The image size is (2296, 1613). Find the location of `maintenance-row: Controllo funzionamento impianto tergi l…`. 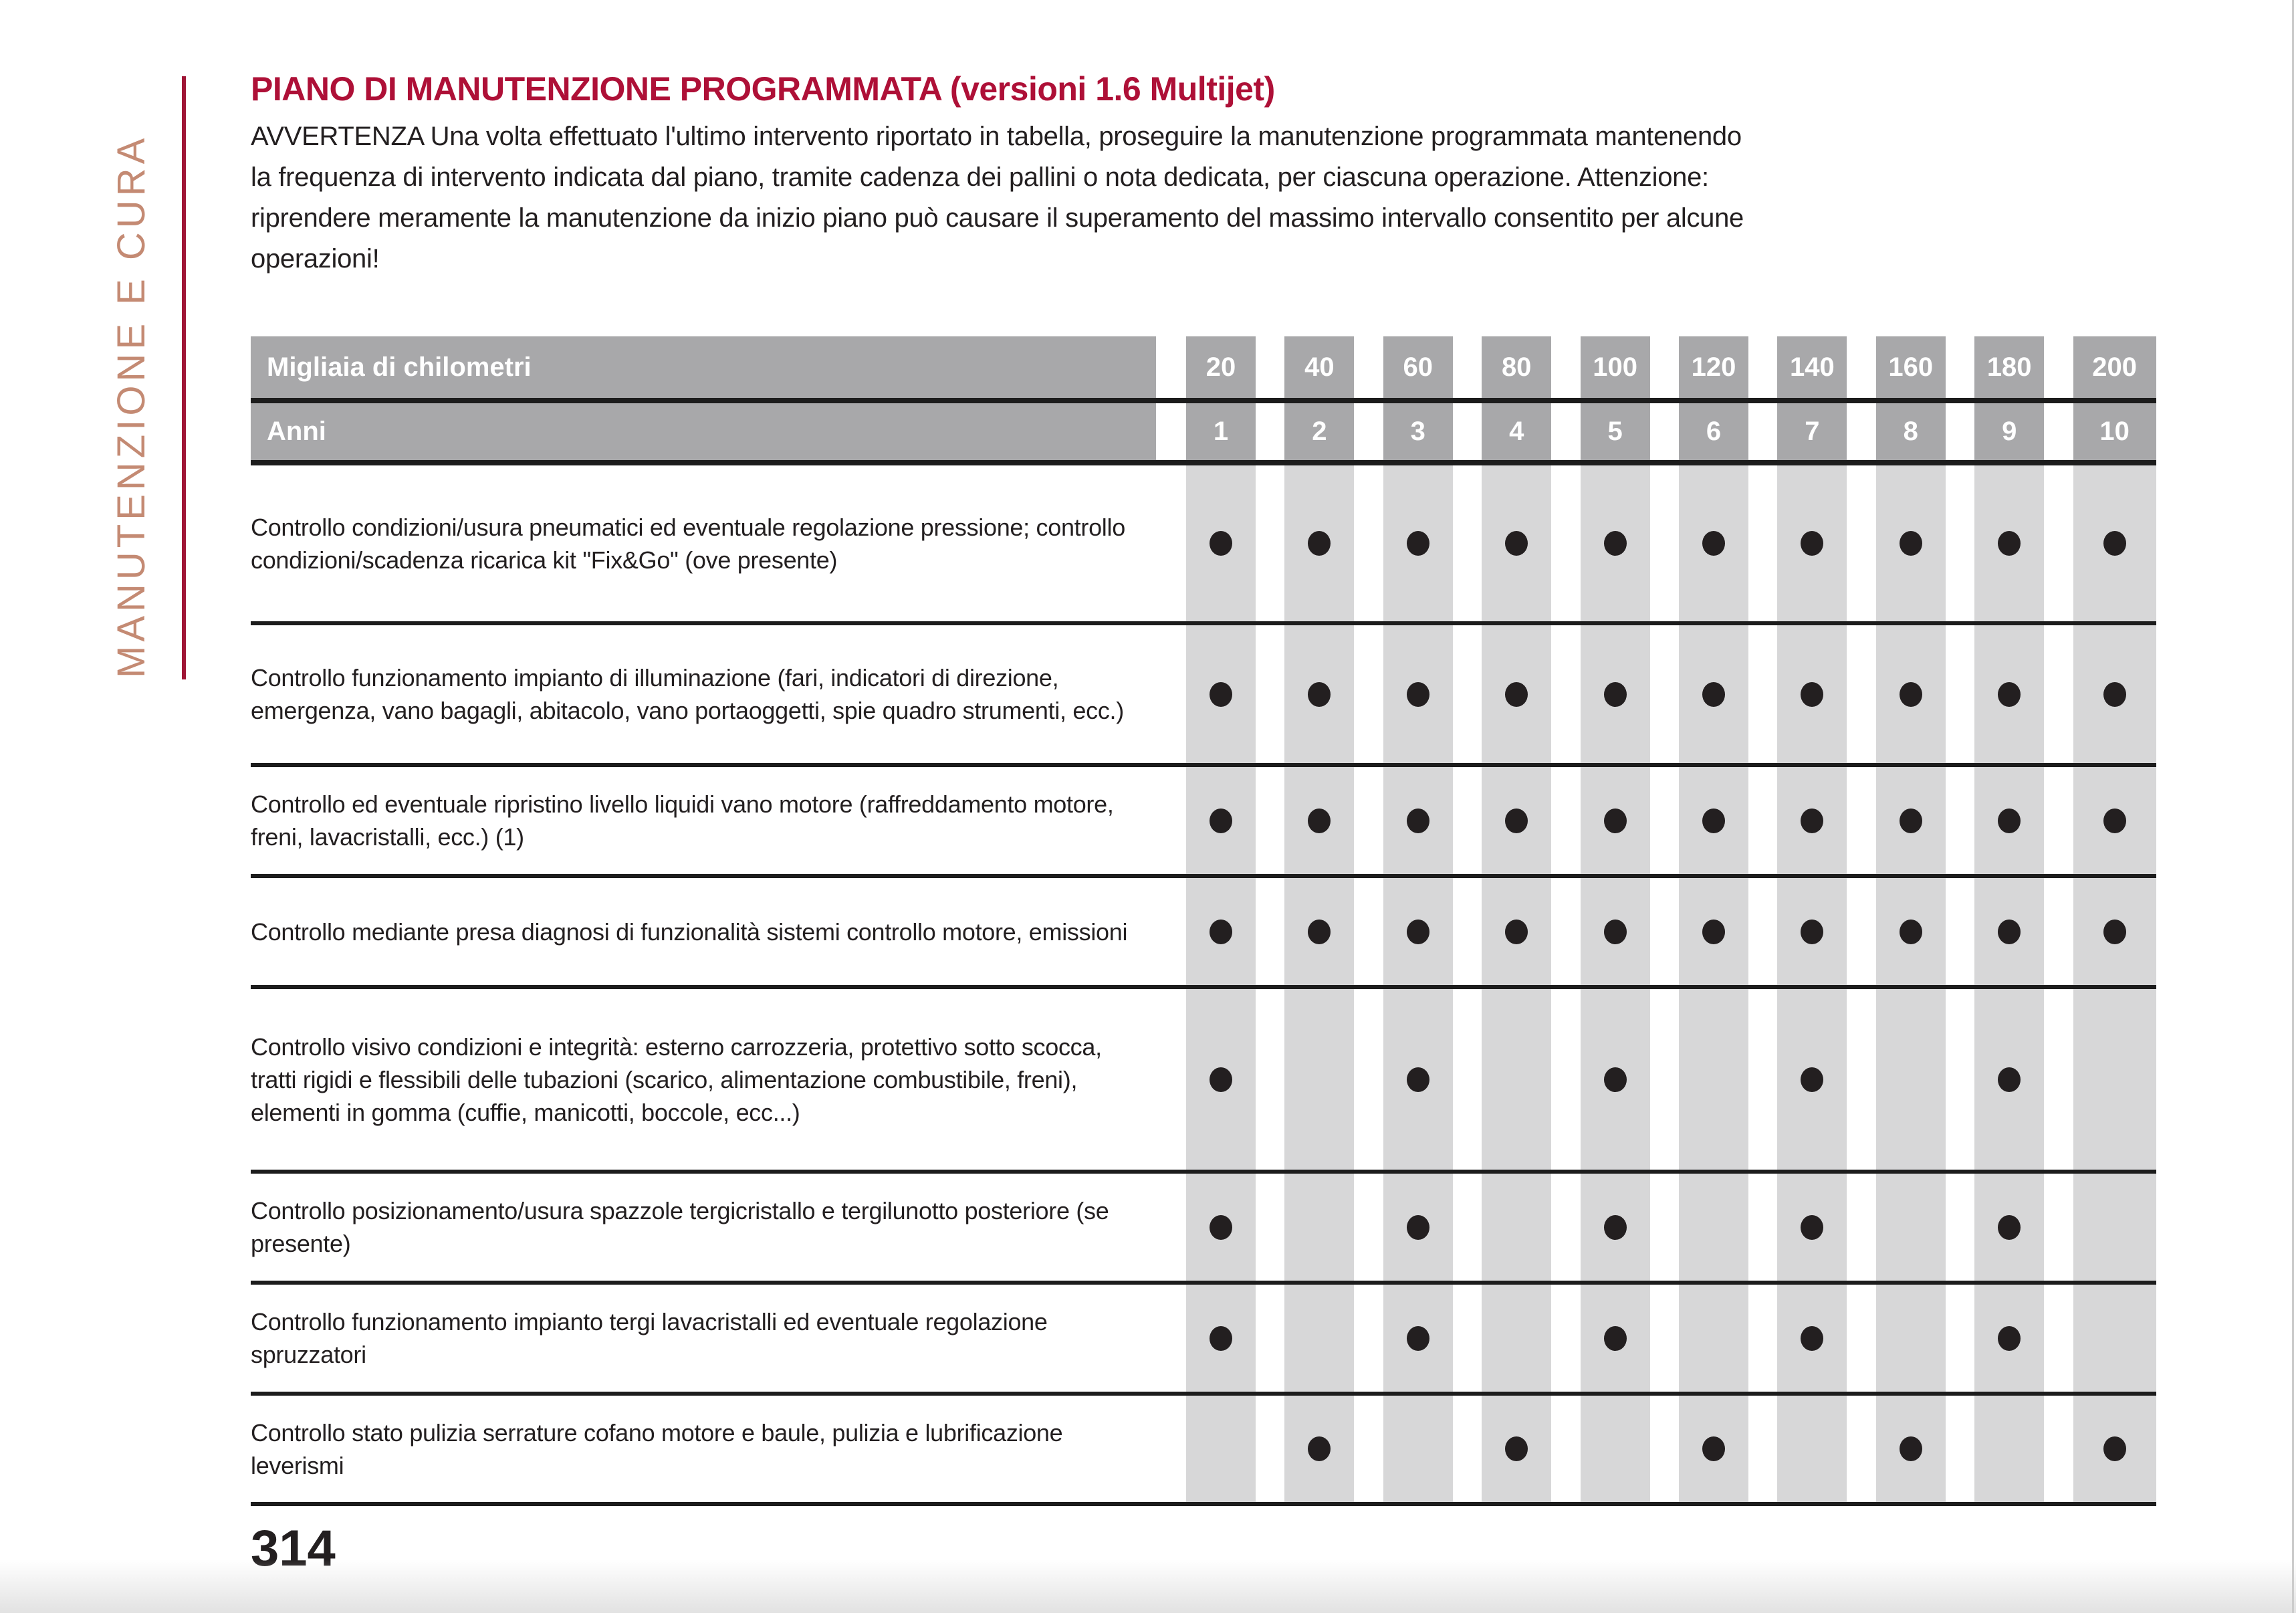

maintenance-row: Controllo funzionamento impianto tergi l… is located at coordinates (1203, 1340).